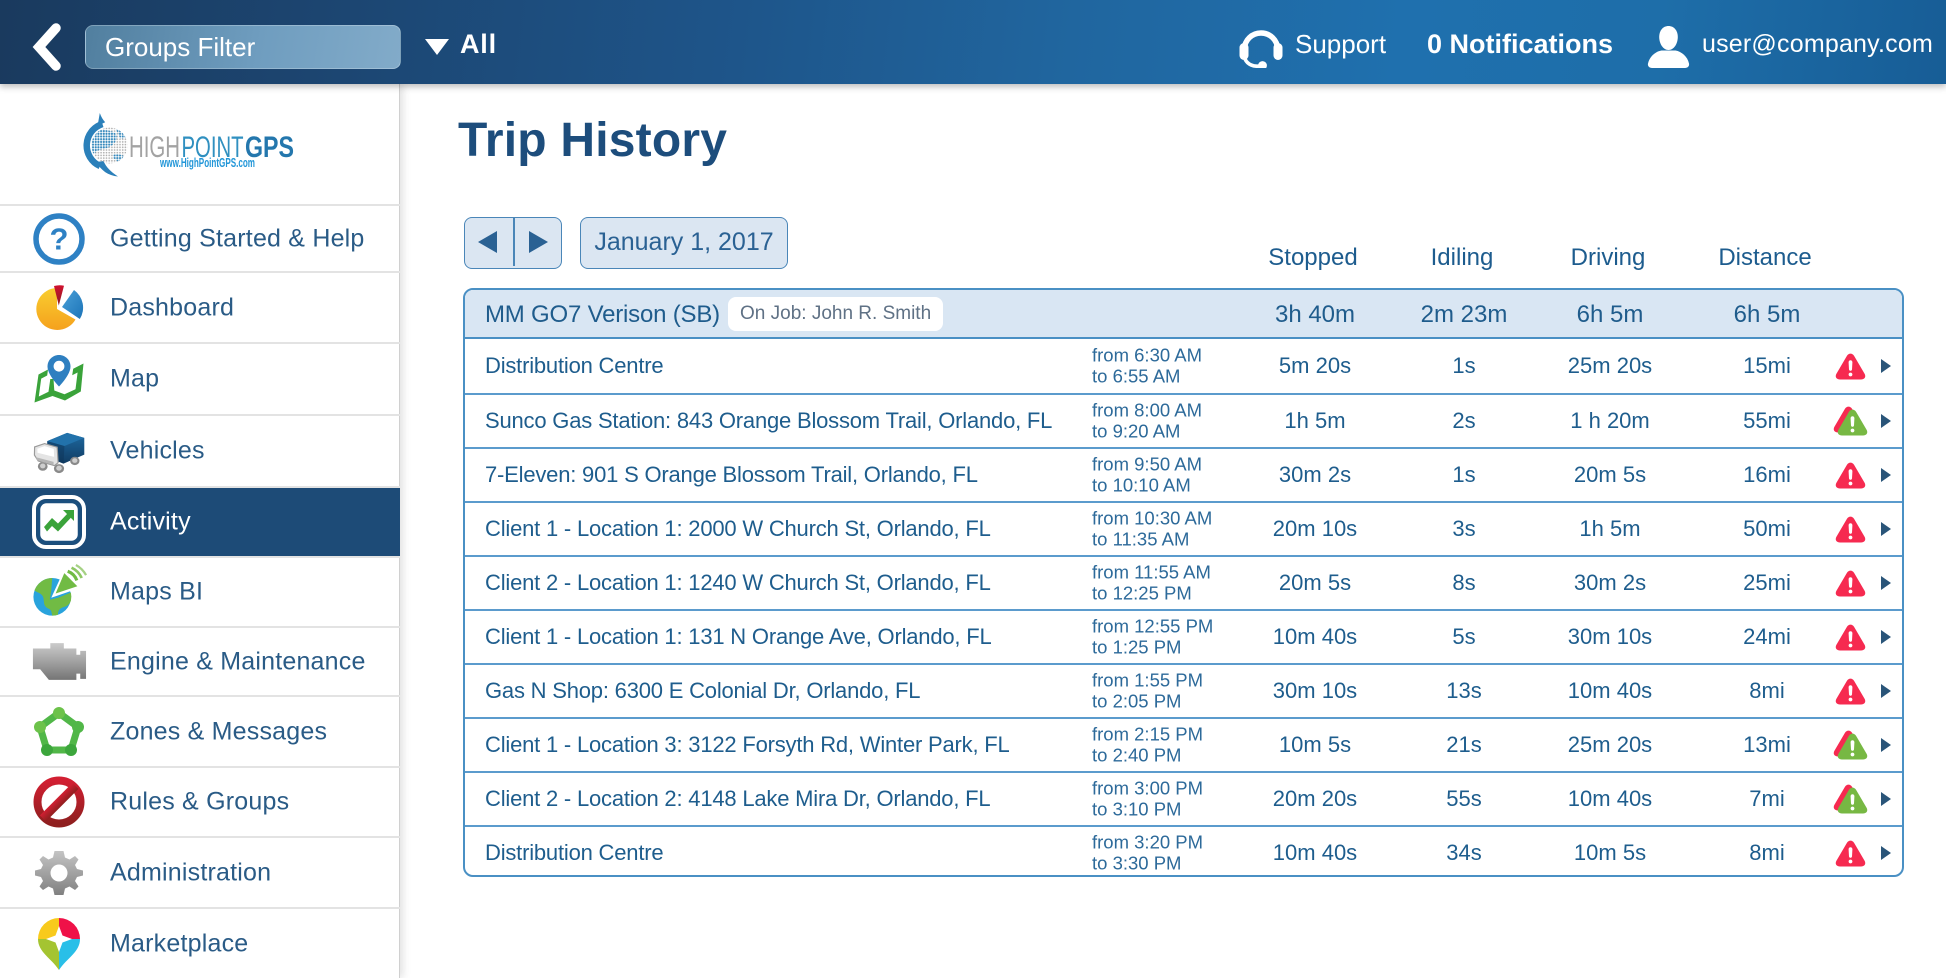  I want to click on svg-text: GPS, so click(269, 147).